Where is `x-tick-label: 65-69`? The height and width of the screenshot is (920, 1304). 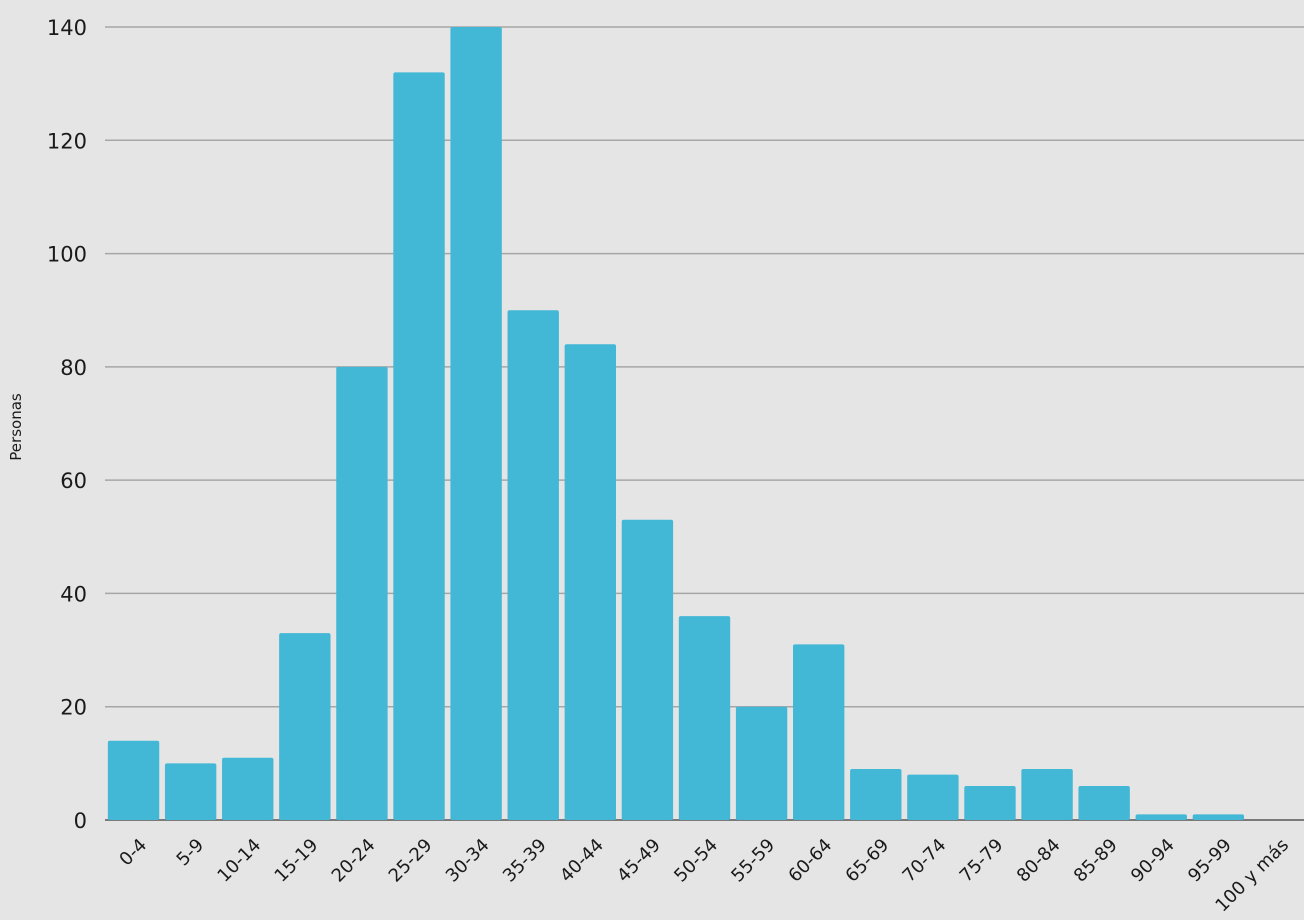 x-tick-label: 65-69 is located at coordinates (867, 861).